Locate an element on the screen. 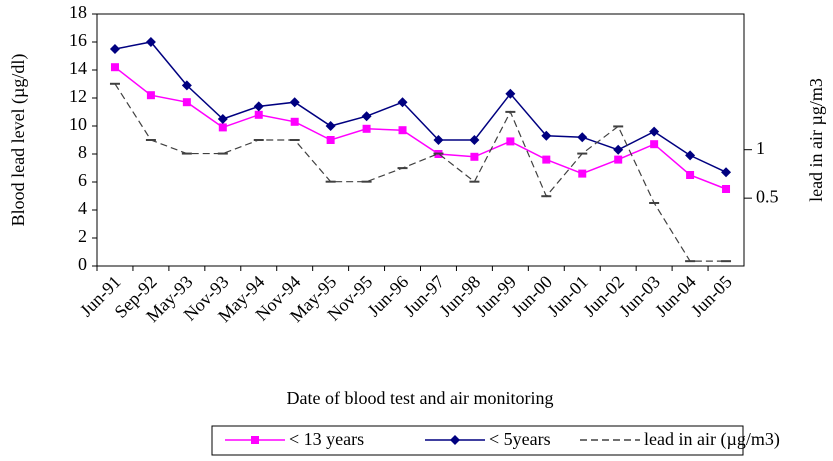  y-axis-title: Blood lead level (µg/dl) is located at coordinates (18, 140).